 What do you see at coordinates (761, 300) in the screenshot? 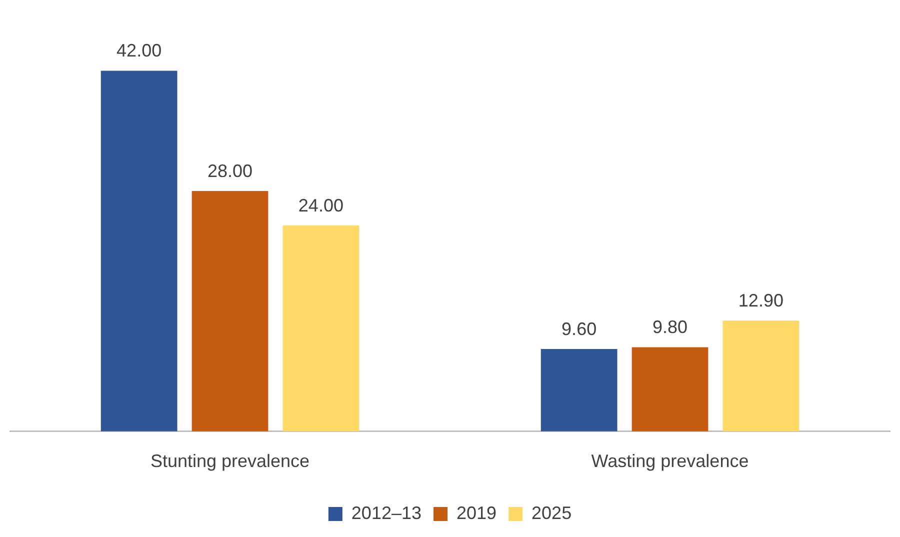
I see `data-label: 12.90` at bounding box center [761, 300].